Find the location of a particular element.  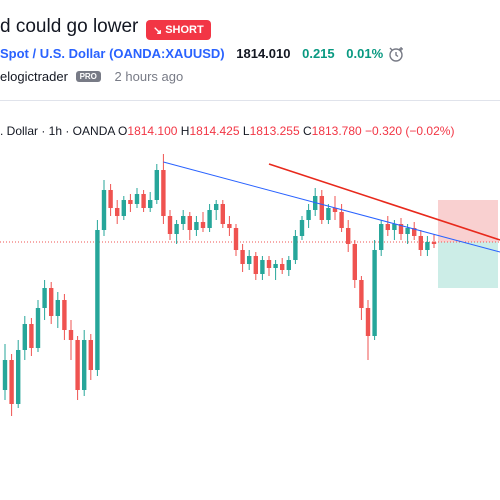

divider is located at coordinates (250, 100).